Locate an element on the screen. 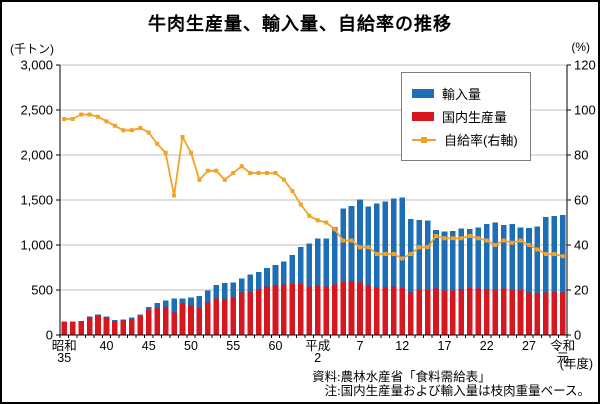  right-tick-label: 100 is located at coordinates (585, 110).